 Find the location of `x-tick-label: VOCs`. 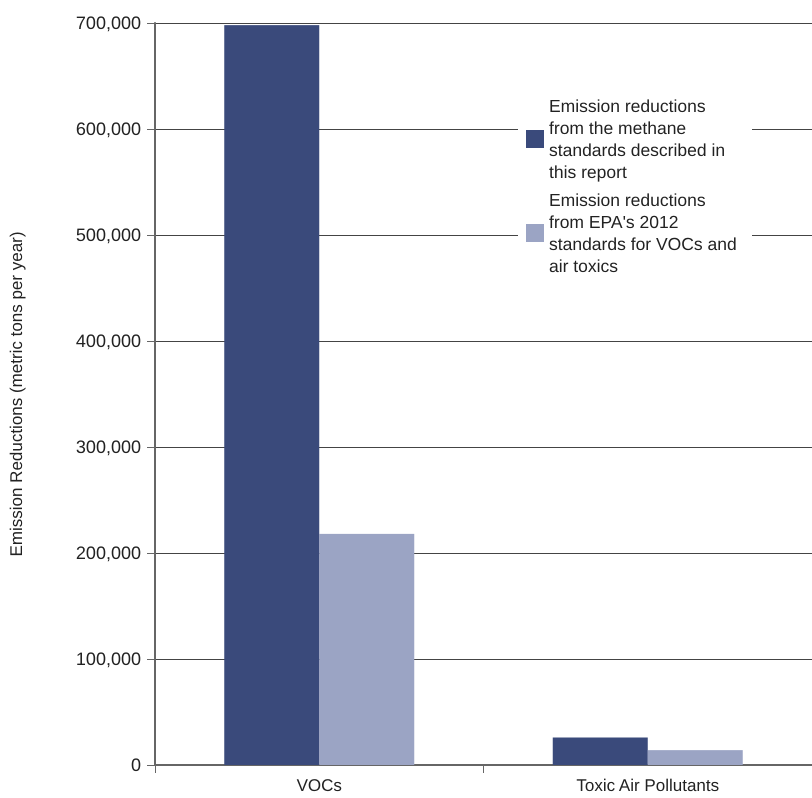

x-tick-label: VOCs is located at coordinates (319, 785).